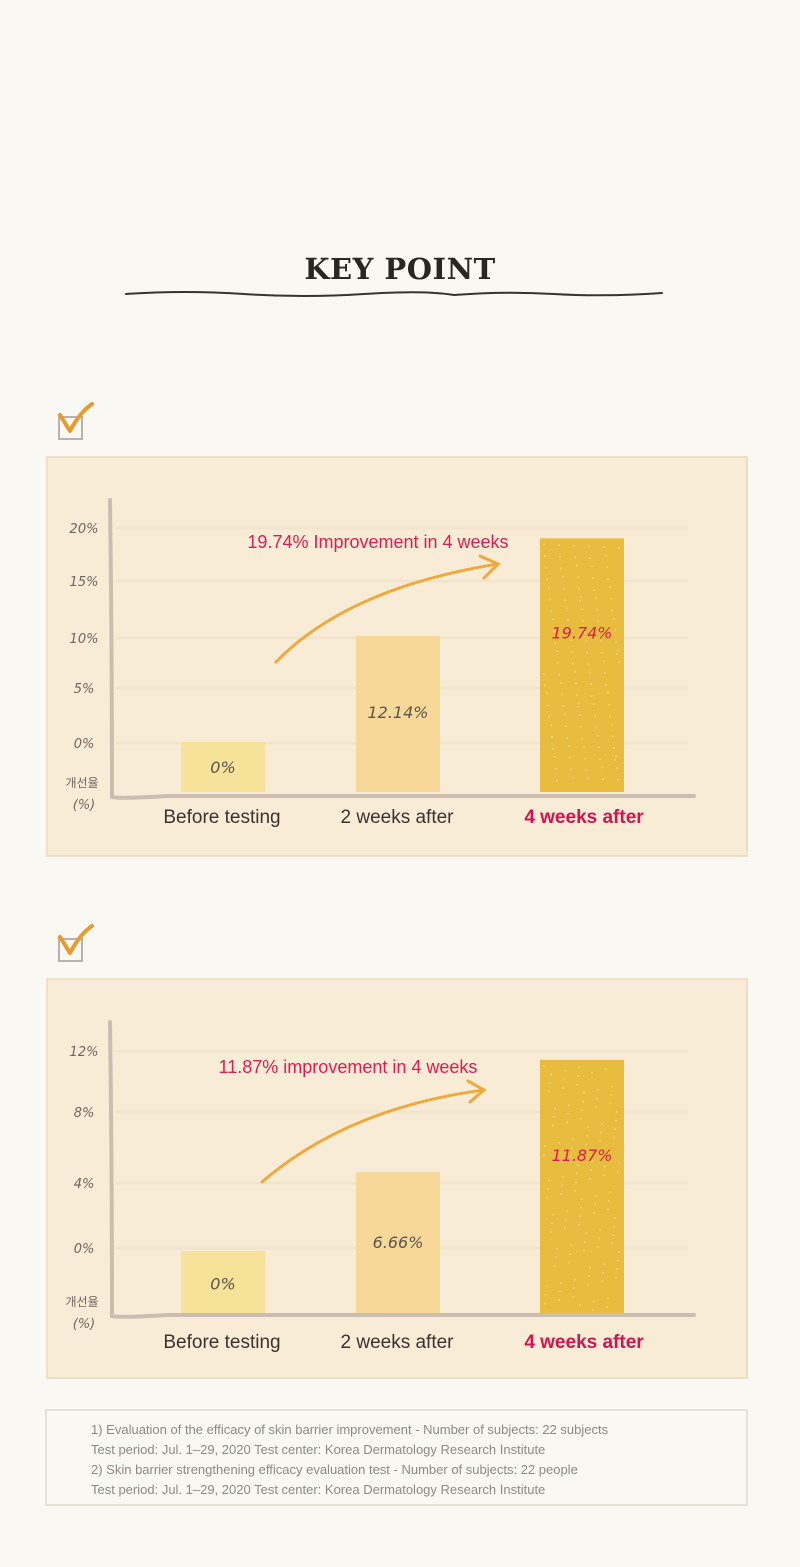 This screenshot has width=800, height=1567. I want to click on y-axis-title: 개선율, so click(81, 1302).